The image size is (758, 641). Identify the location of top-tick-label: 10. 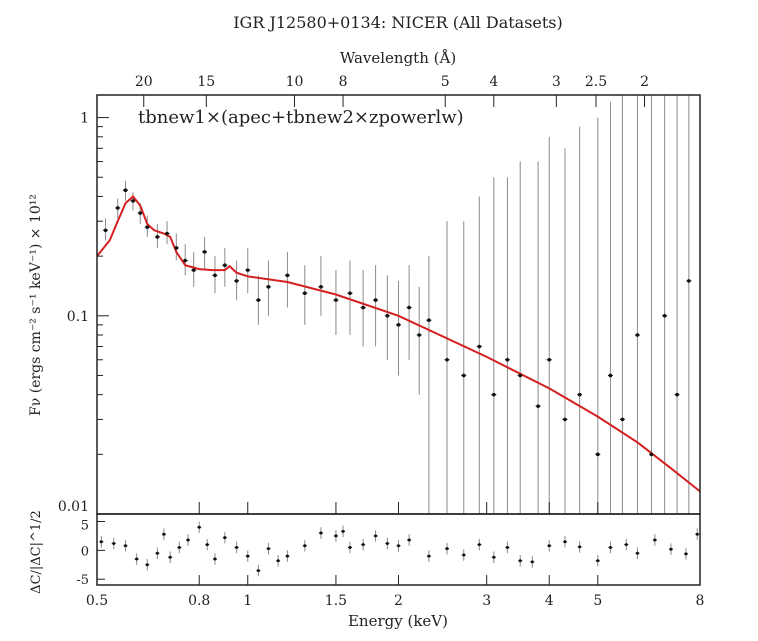
(295, 82).